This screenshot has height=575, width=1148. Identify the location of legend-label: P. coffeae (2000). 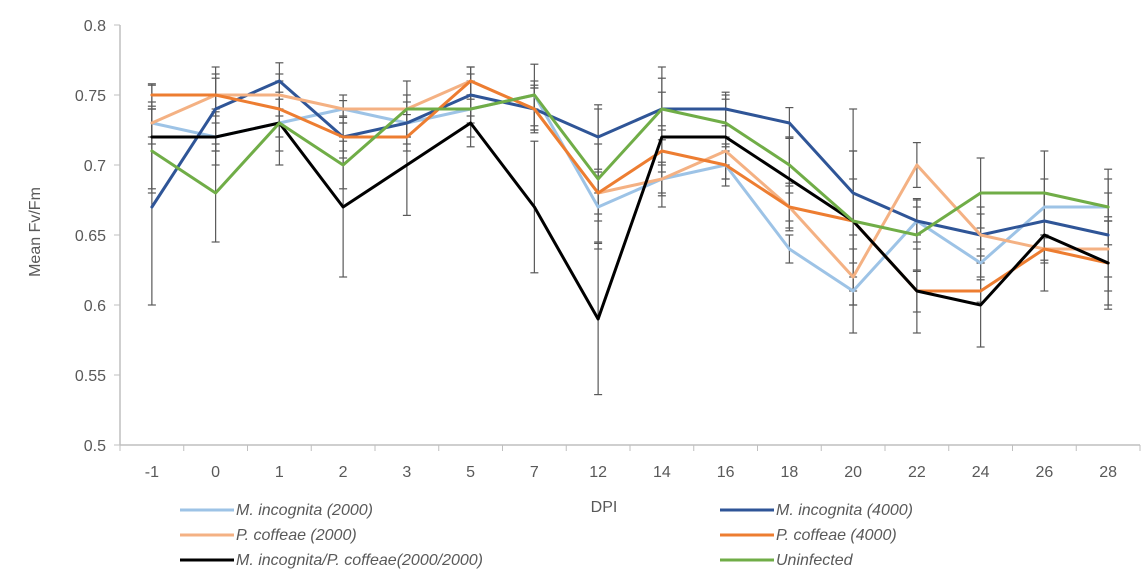
(296, 535).